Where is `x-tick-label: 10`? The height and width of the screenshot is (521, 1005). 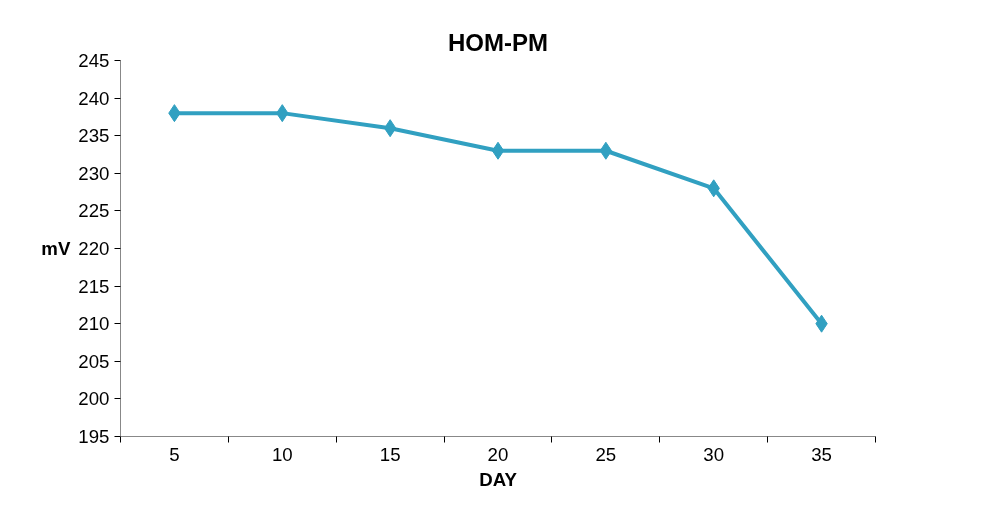
x-tick-label: 10 is located at coordinates (282, 454).